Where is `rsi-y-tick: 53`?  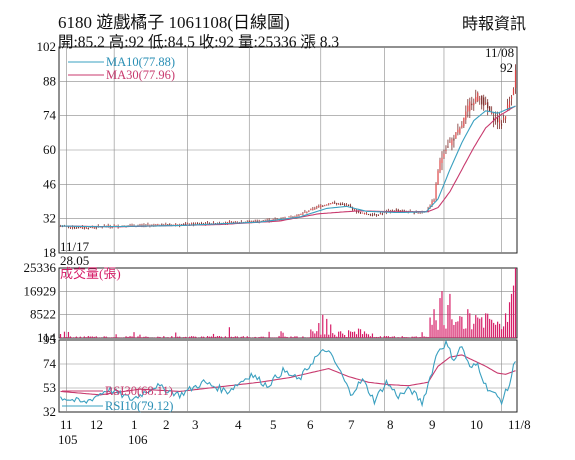 rsi-y-tick: 53 is located at coordinates (49, 387).